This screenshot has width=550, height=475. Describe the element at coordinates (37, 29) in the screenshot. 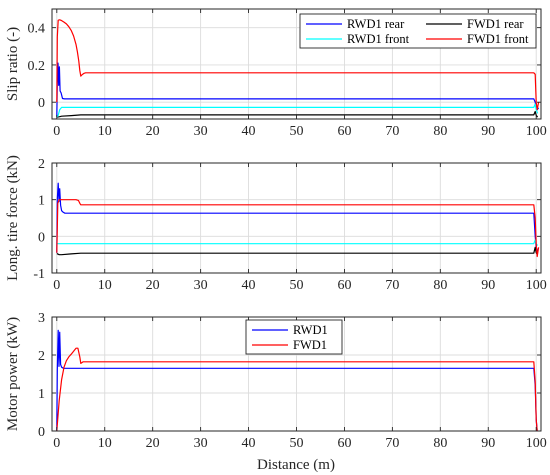

I see `y-tick-label: 0.4` at that location.